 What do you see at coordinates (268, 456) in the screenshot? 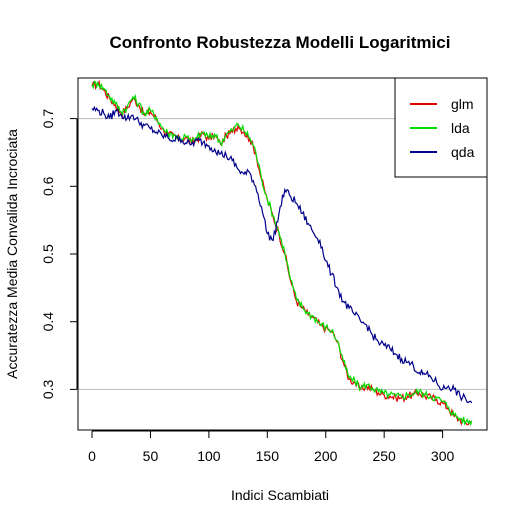
I see `x-tick-label: 150` at bounding box center [268, 456].